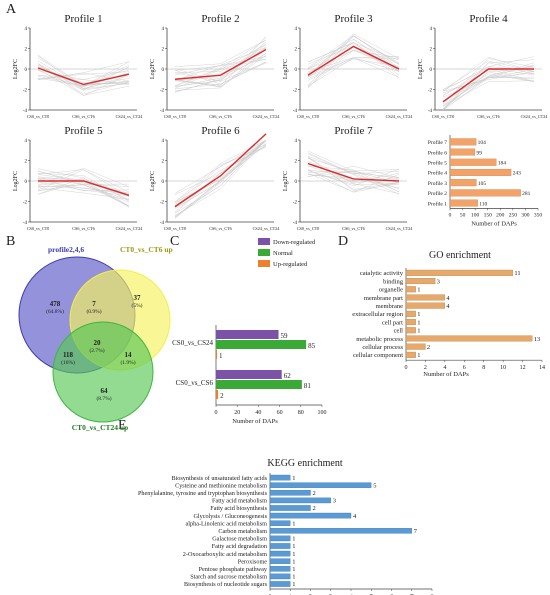 This screenshot has width=550, height=595. I want to click on profile-title: Profile 4, so click(488, 19).